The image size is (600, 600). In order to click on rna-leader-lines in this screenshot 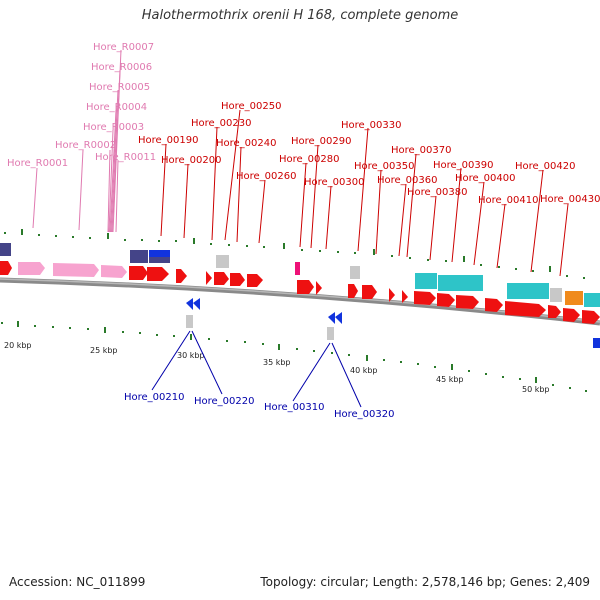, I will do `click(77, 141)`.